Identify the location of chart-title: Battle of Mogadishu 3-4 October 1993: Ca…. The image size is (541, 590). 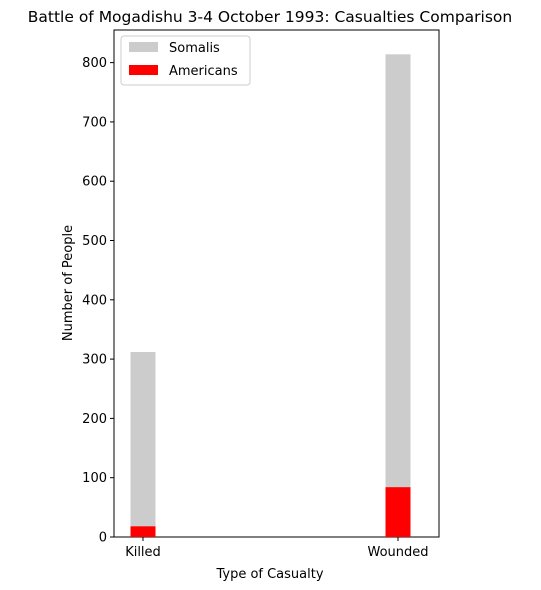
(270, 17).